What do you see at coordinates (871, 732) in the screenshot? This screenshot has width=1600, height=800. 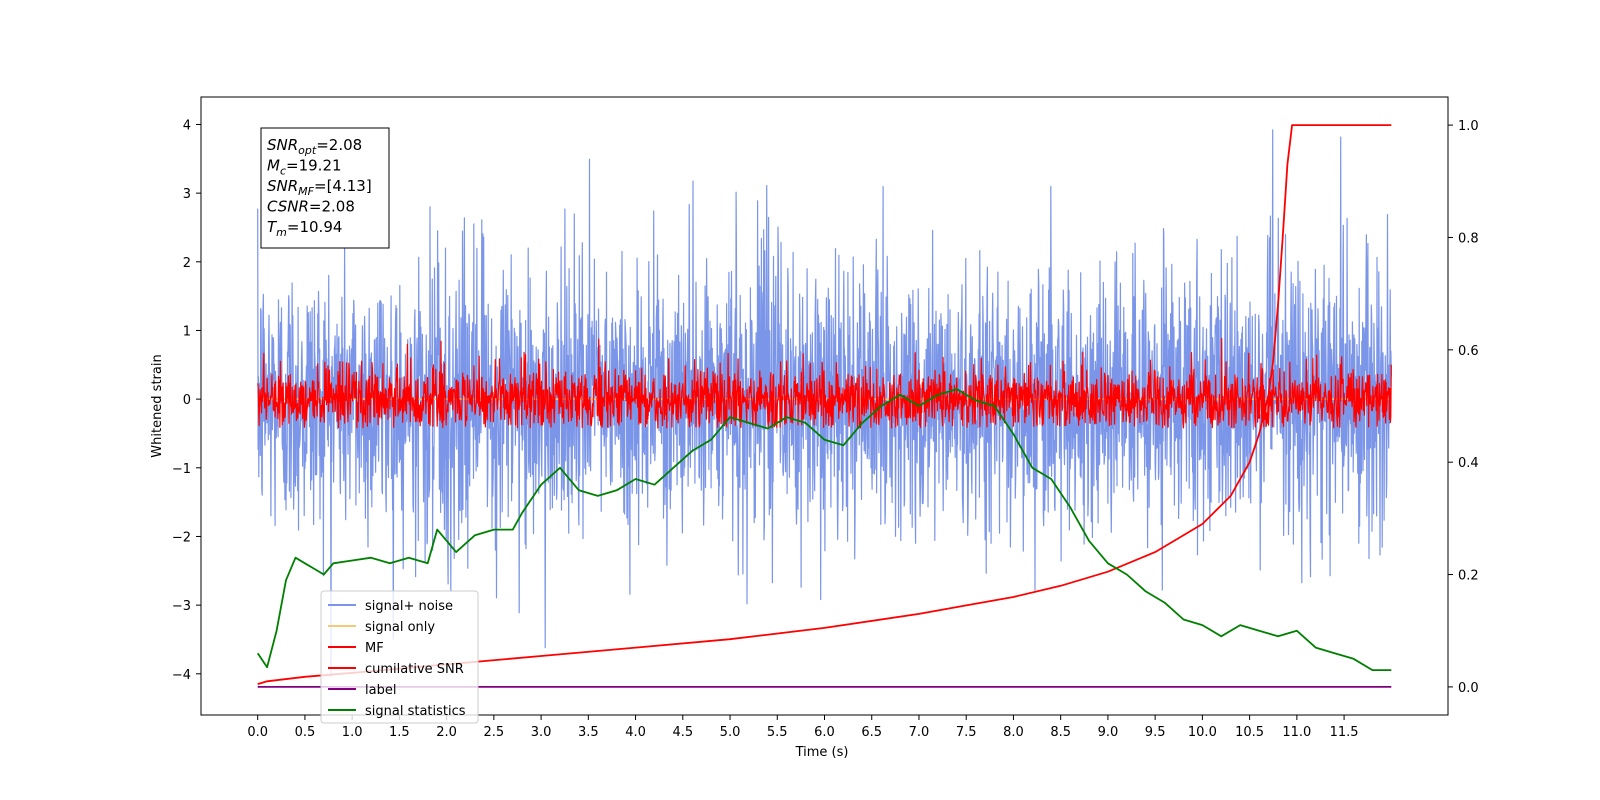 I see `x-tick-label: 6.5` at bounding box center [871, 732].